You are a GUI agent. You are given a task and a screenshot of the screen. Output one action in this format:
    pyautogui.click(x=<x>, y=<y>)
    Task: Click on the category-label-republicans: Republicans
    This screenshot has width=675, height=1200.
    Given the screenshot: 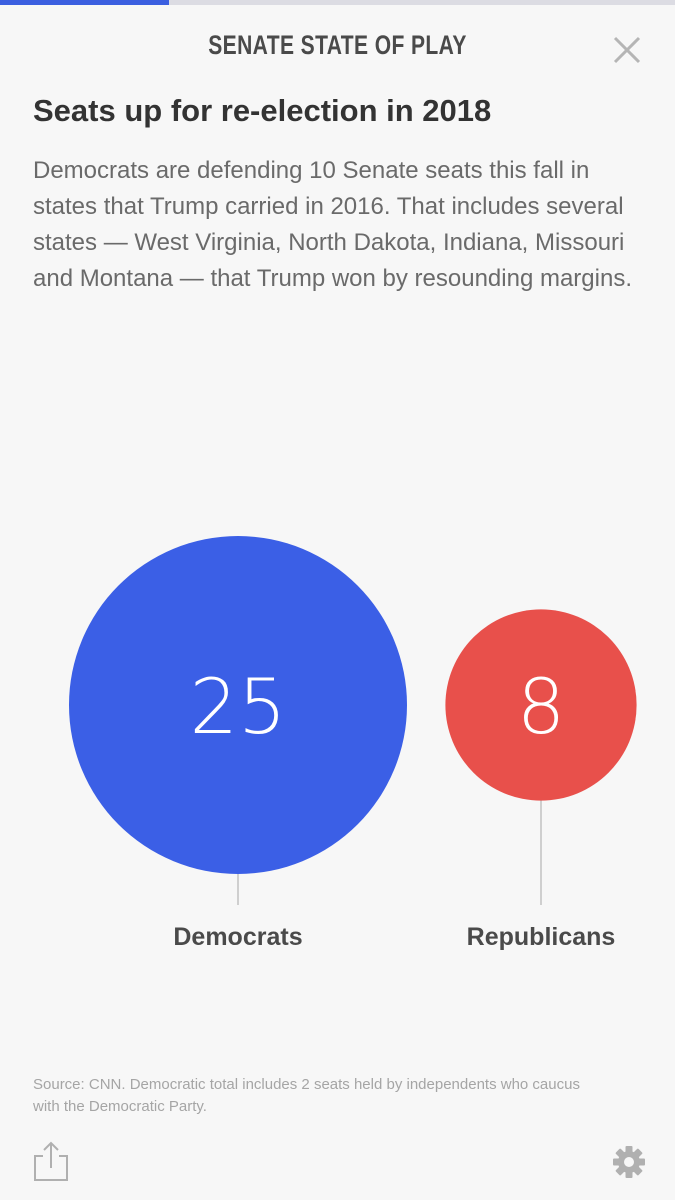 What is the action you would take?
    pyautogui.click(x=541, y=937)
    